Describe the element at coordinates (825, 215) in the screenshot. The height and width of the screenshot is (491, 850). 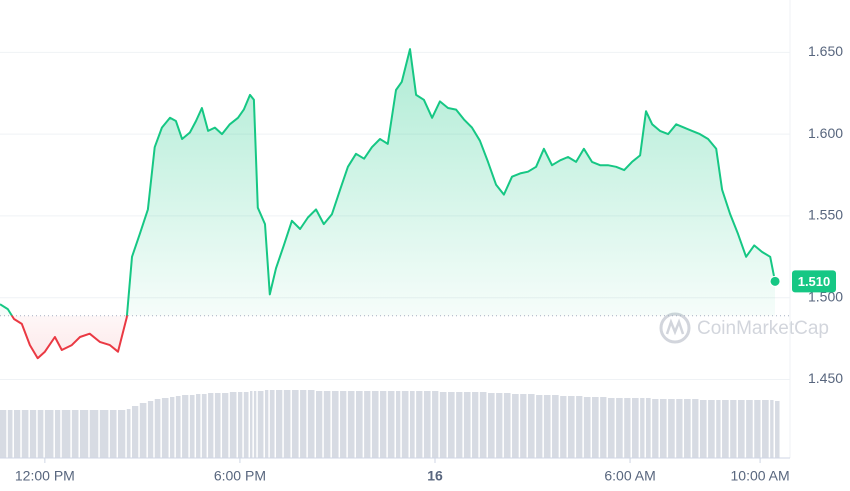
I see `y-tick-label: 1.550` at that location.